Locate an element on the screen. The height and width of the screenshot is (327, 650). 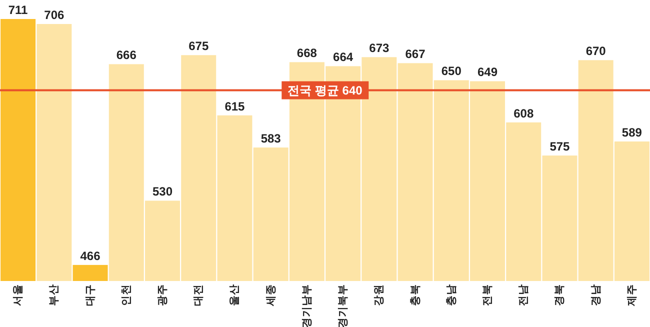
data-label: 589 is located at coordinates (632, 132).